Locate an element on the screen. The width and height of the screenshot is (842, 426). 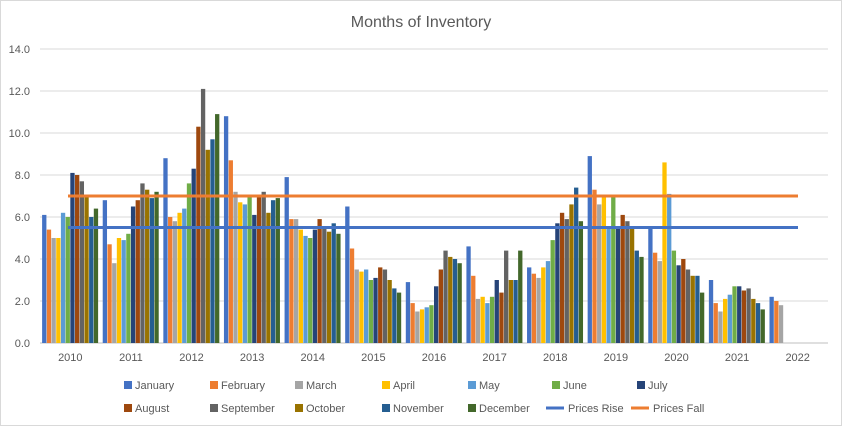
bar-may-2019 is located at coordinates (608, 285).